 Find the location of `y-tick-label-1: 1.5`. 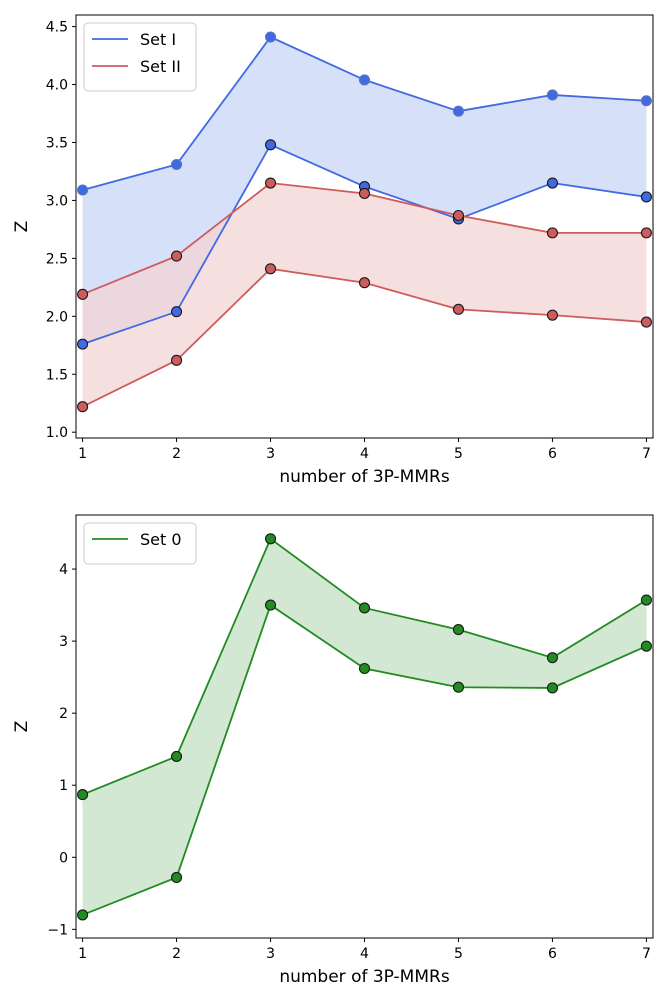

y-tick-label-1: 1.5 is located at coordinates (57, 375).